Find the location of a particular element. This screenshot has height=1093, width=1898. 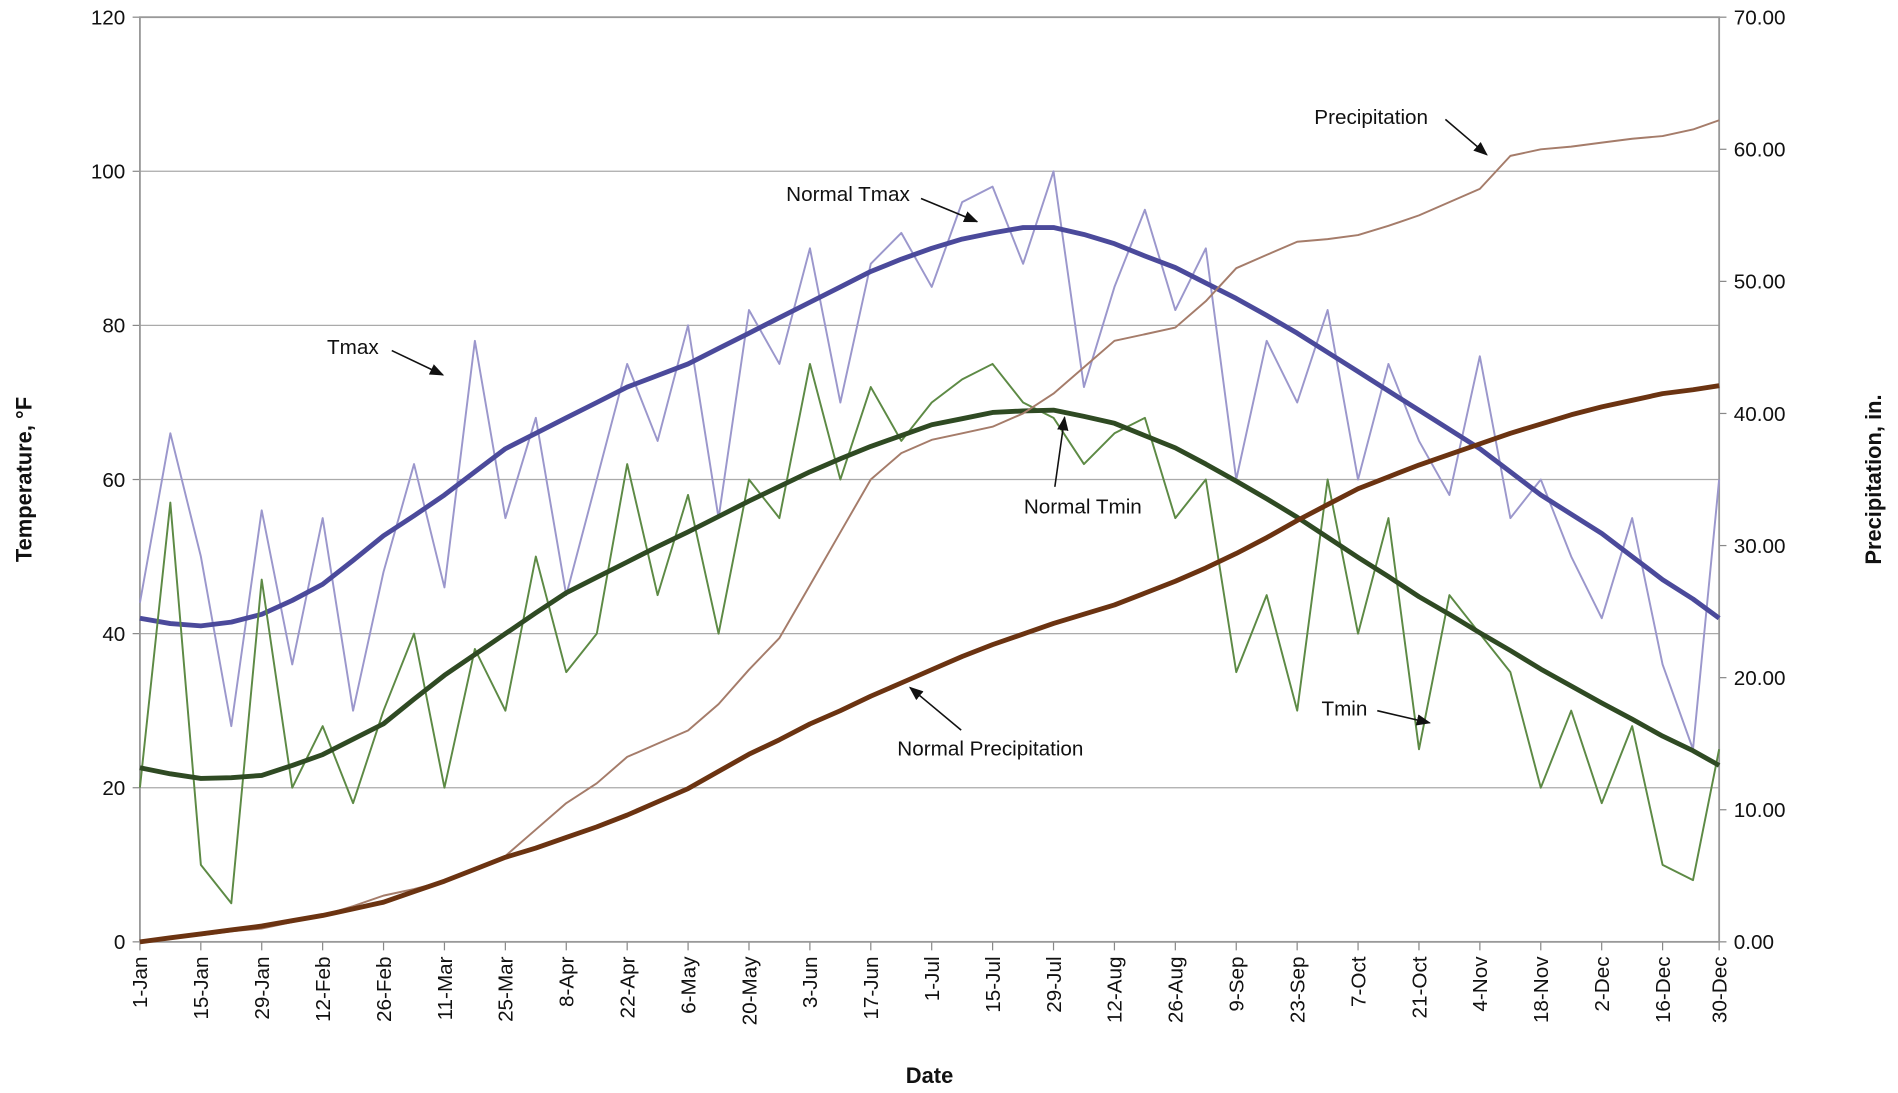

y-axis-title: Temperature, °F is located at coordinates (24, 479).